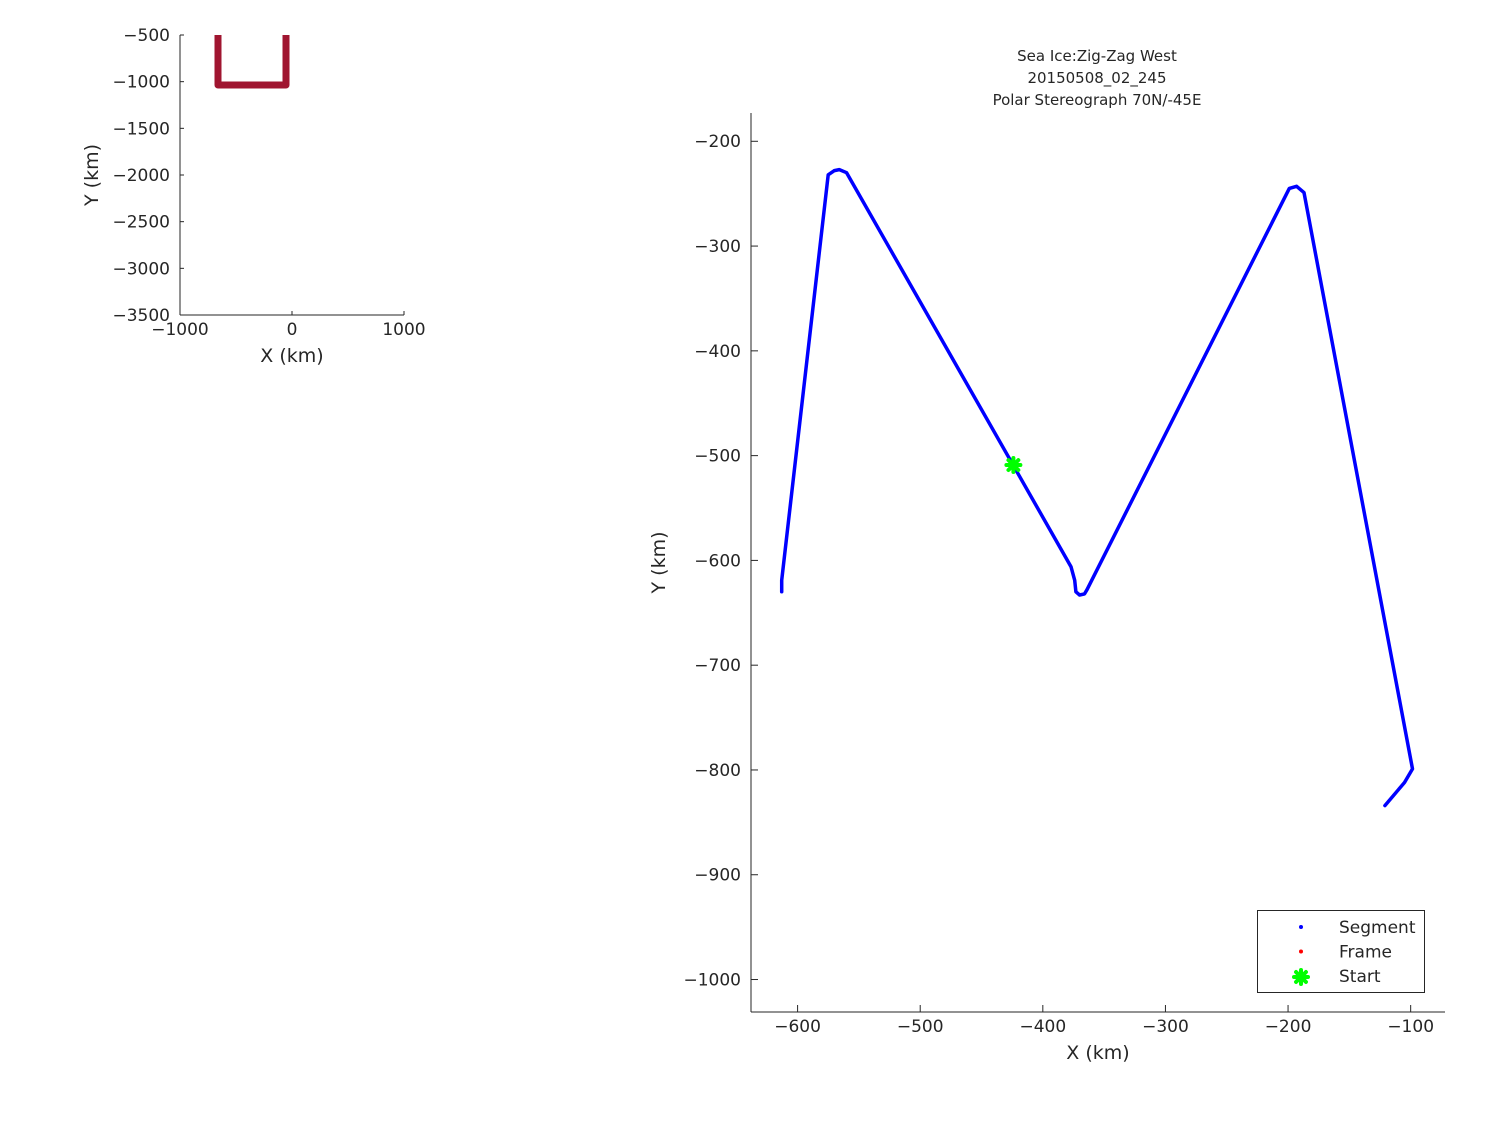 The height and width of the screenshot is (1125, 1500). I want to click on legend-label: Segment, so click(1377, 928).